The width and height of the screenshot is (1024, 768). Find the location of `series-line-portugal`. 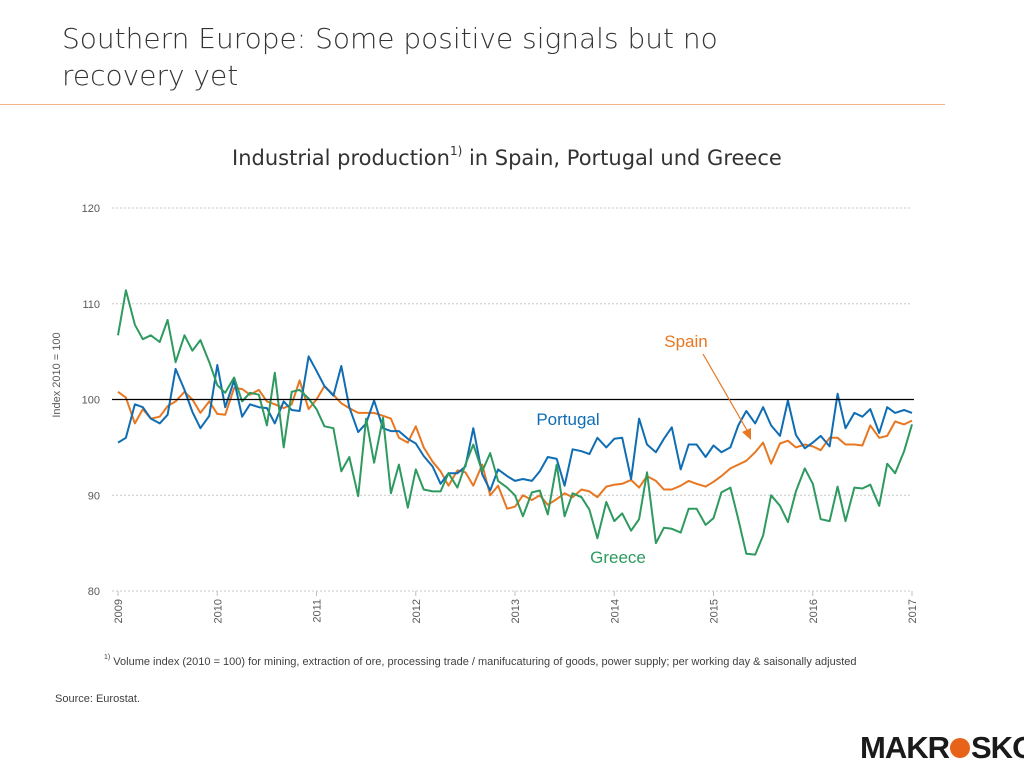

series-line-portugal is located at coordinates (515, 423).